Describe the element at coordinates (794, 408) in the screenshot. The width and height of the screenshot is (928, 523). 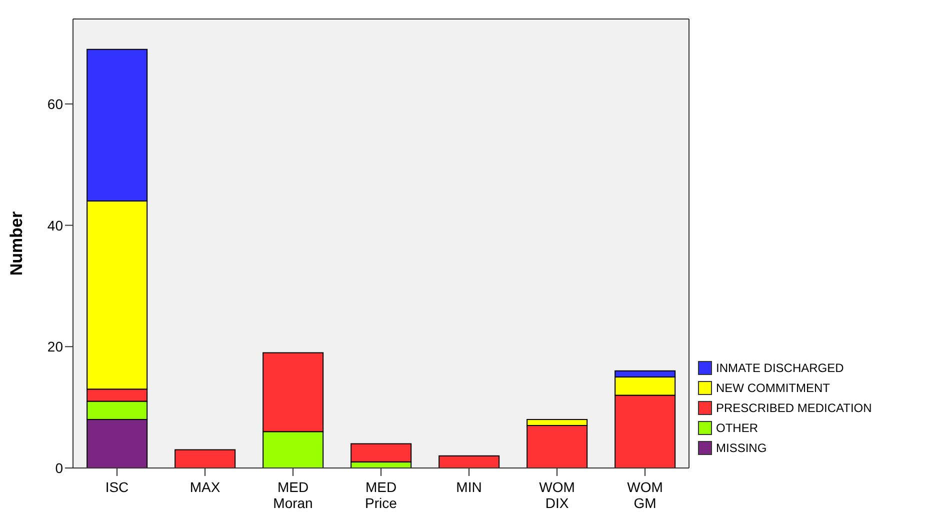
I see `legend-label: PRESCRIBED MEDICATION` at that location.